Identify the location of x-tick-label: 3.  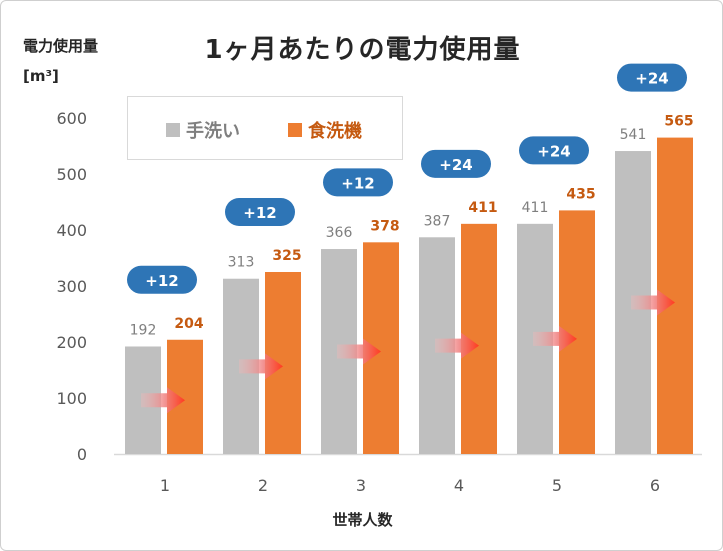
(361, 485).